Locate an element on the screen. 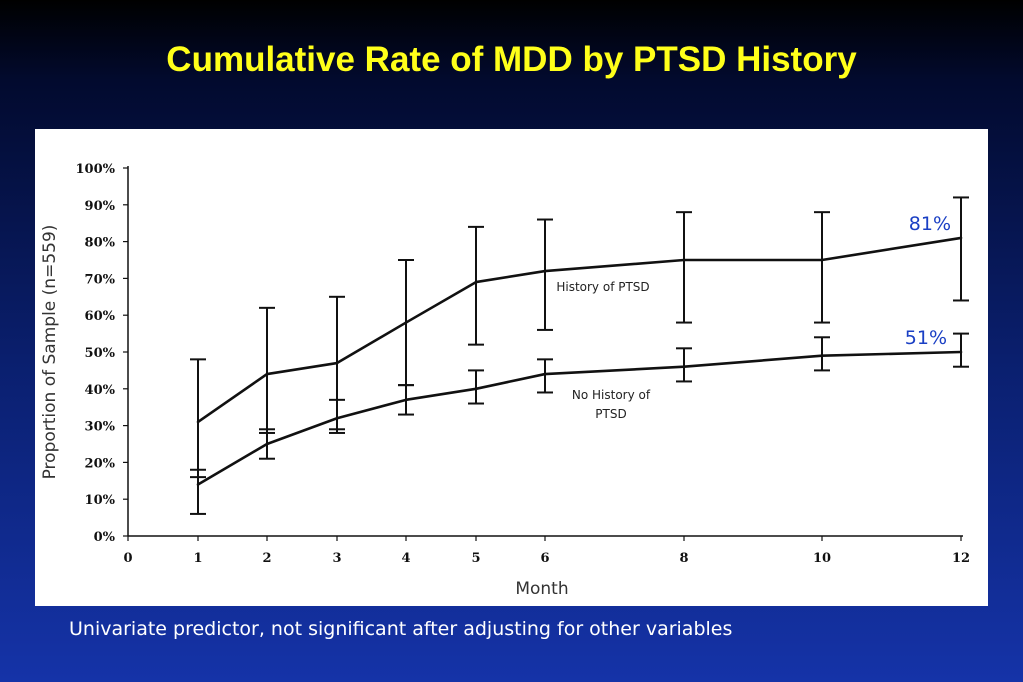 Image resolution: width=1023 pixels, height=682 pixels. x-tick-label: 0 is located at coordinates (127, 558).